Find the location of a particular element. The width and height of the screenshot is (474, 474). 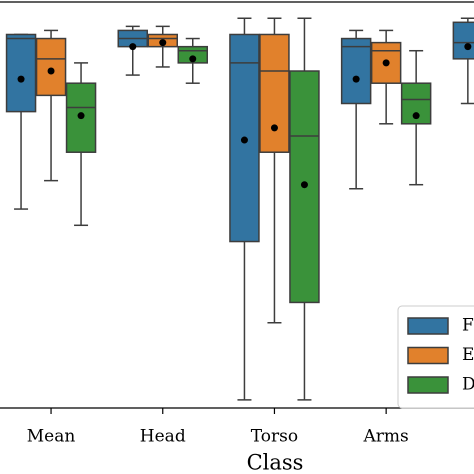

x-tick-label: Mean is located at coordinates (51, 437).